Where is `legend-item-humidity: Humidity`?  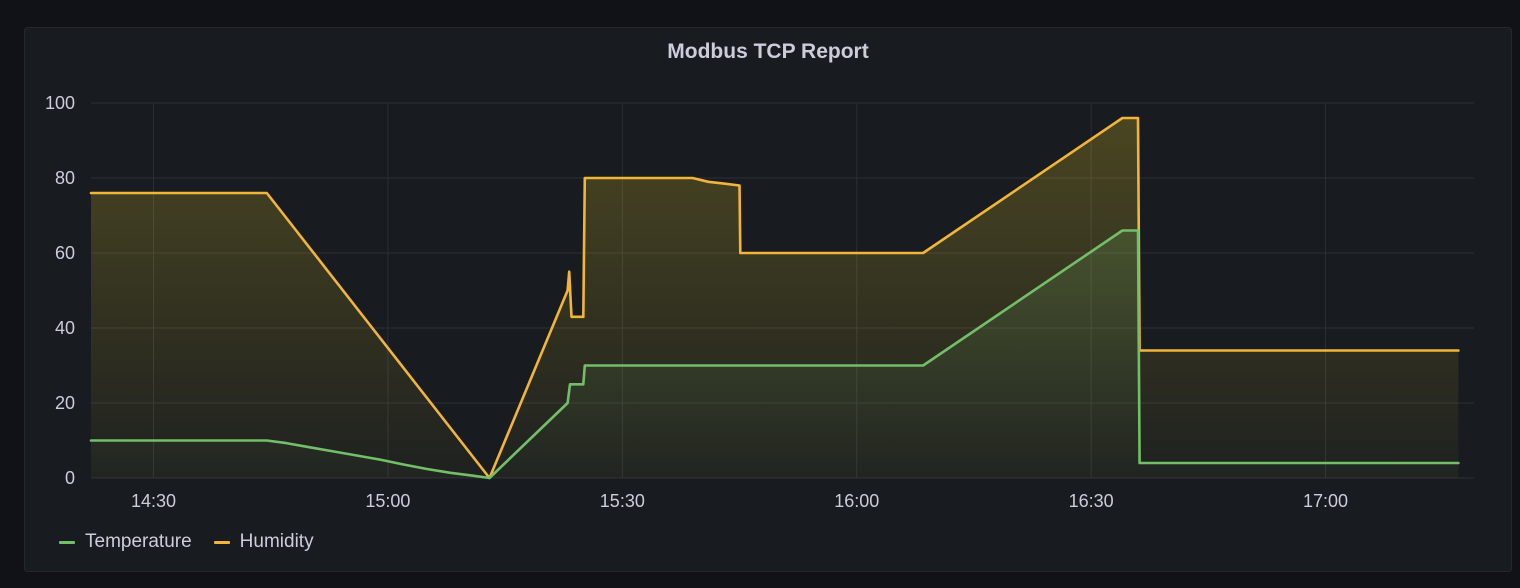
legend-item-humidity: Humidity is located at coordinates (263, 542).